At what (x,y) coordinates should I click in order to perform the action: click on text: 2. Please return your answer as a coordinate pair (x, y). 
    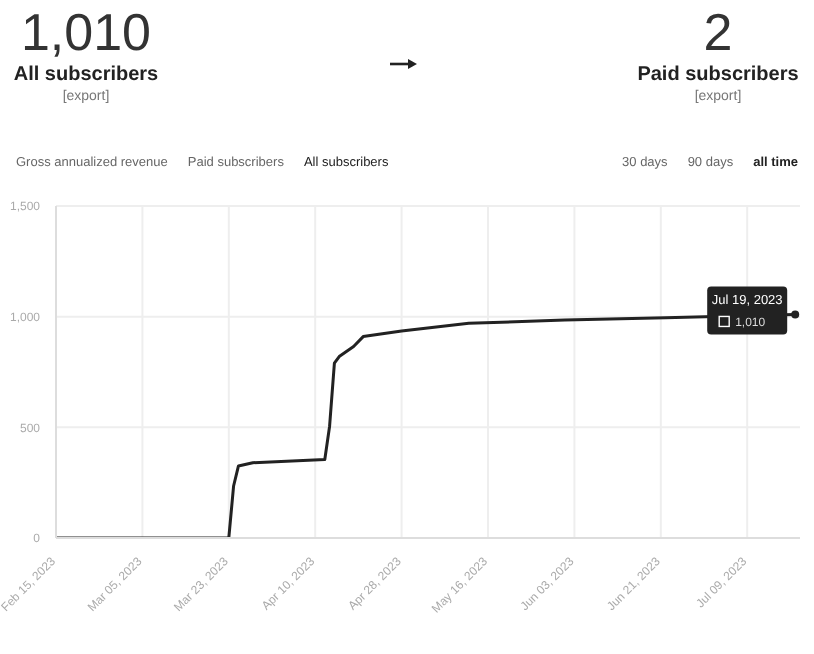
    Looking at the image, I should click on (718, 32).